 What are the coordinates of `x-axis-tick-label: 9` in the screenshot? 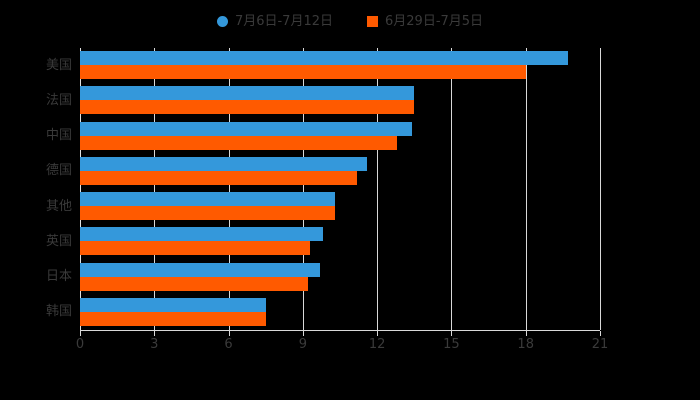 It's located at (302, 344).